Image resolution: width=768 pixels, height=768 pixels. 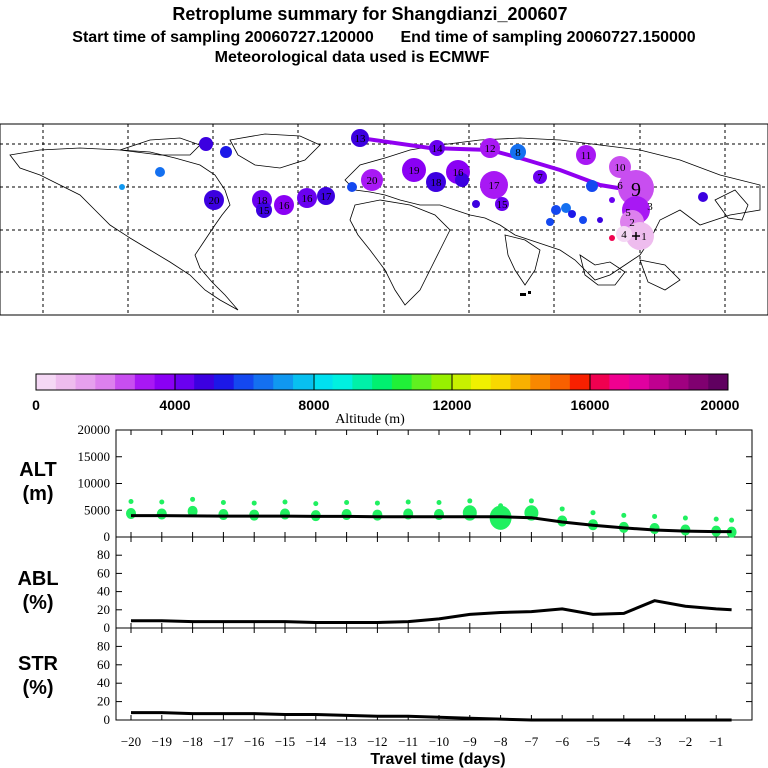 I want to click on plume-label: 9, so click(x=636, y=190).